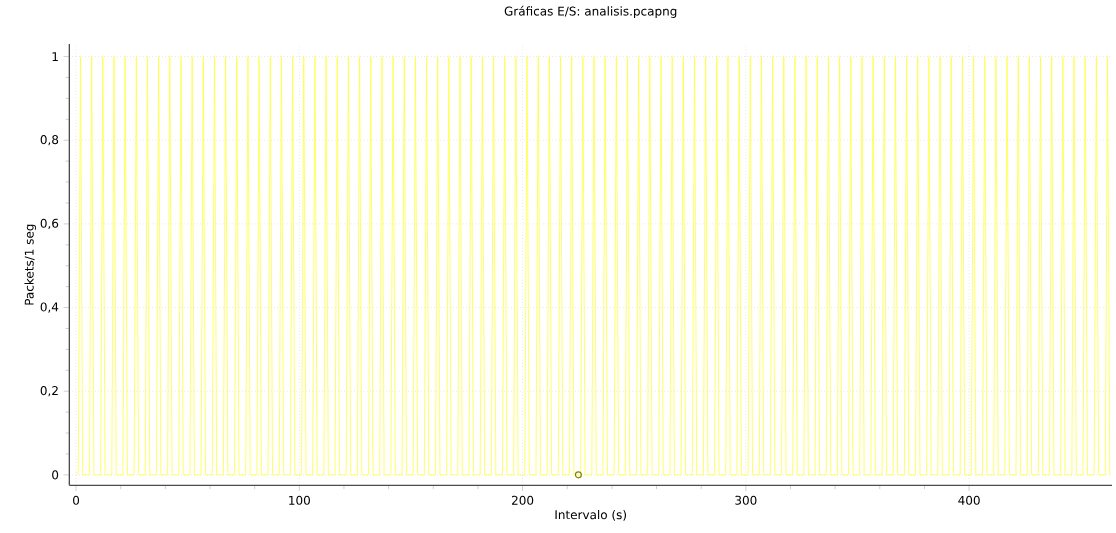 This screenshot has height=533, width=1116. What do you see at coordinates (591, 515) in the screenshot?
I see `x-axis-title: Intervalo (s)` at bounding box center [591, 515].